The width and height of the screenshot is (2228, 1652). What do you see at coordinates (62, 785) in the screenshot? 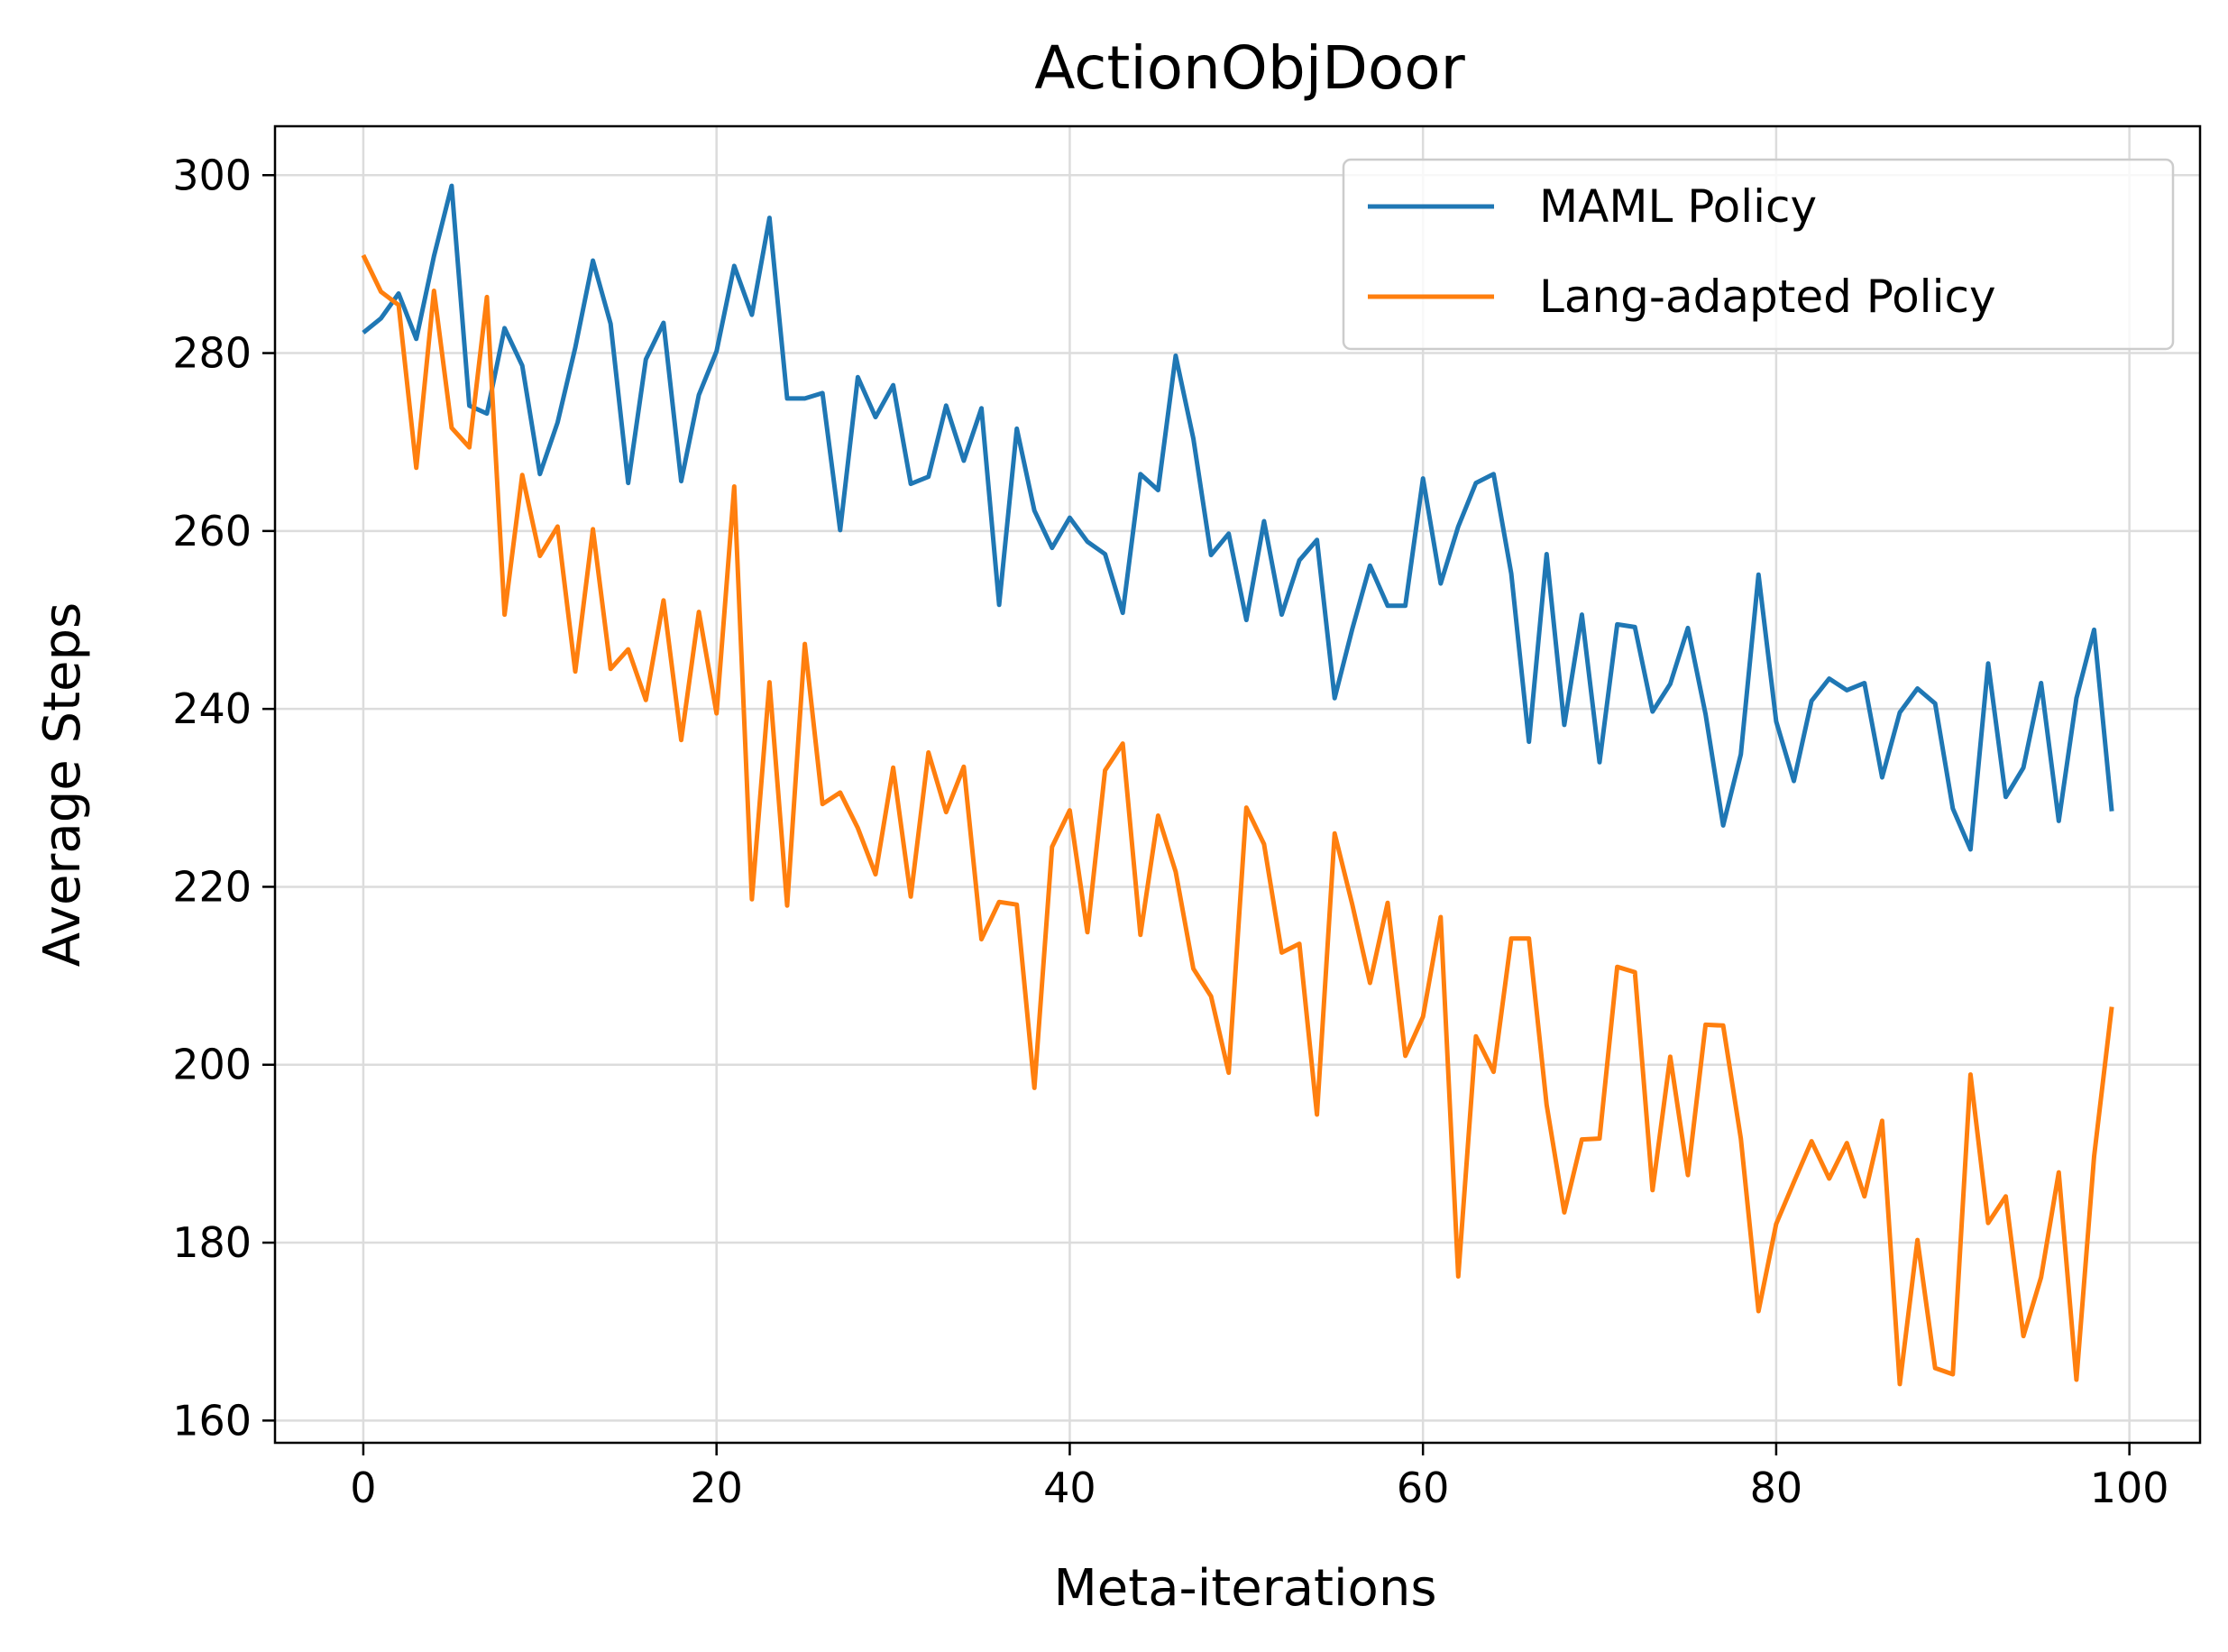
I see `y-axis-label: Average Steps` at bounding box center [62, 785].